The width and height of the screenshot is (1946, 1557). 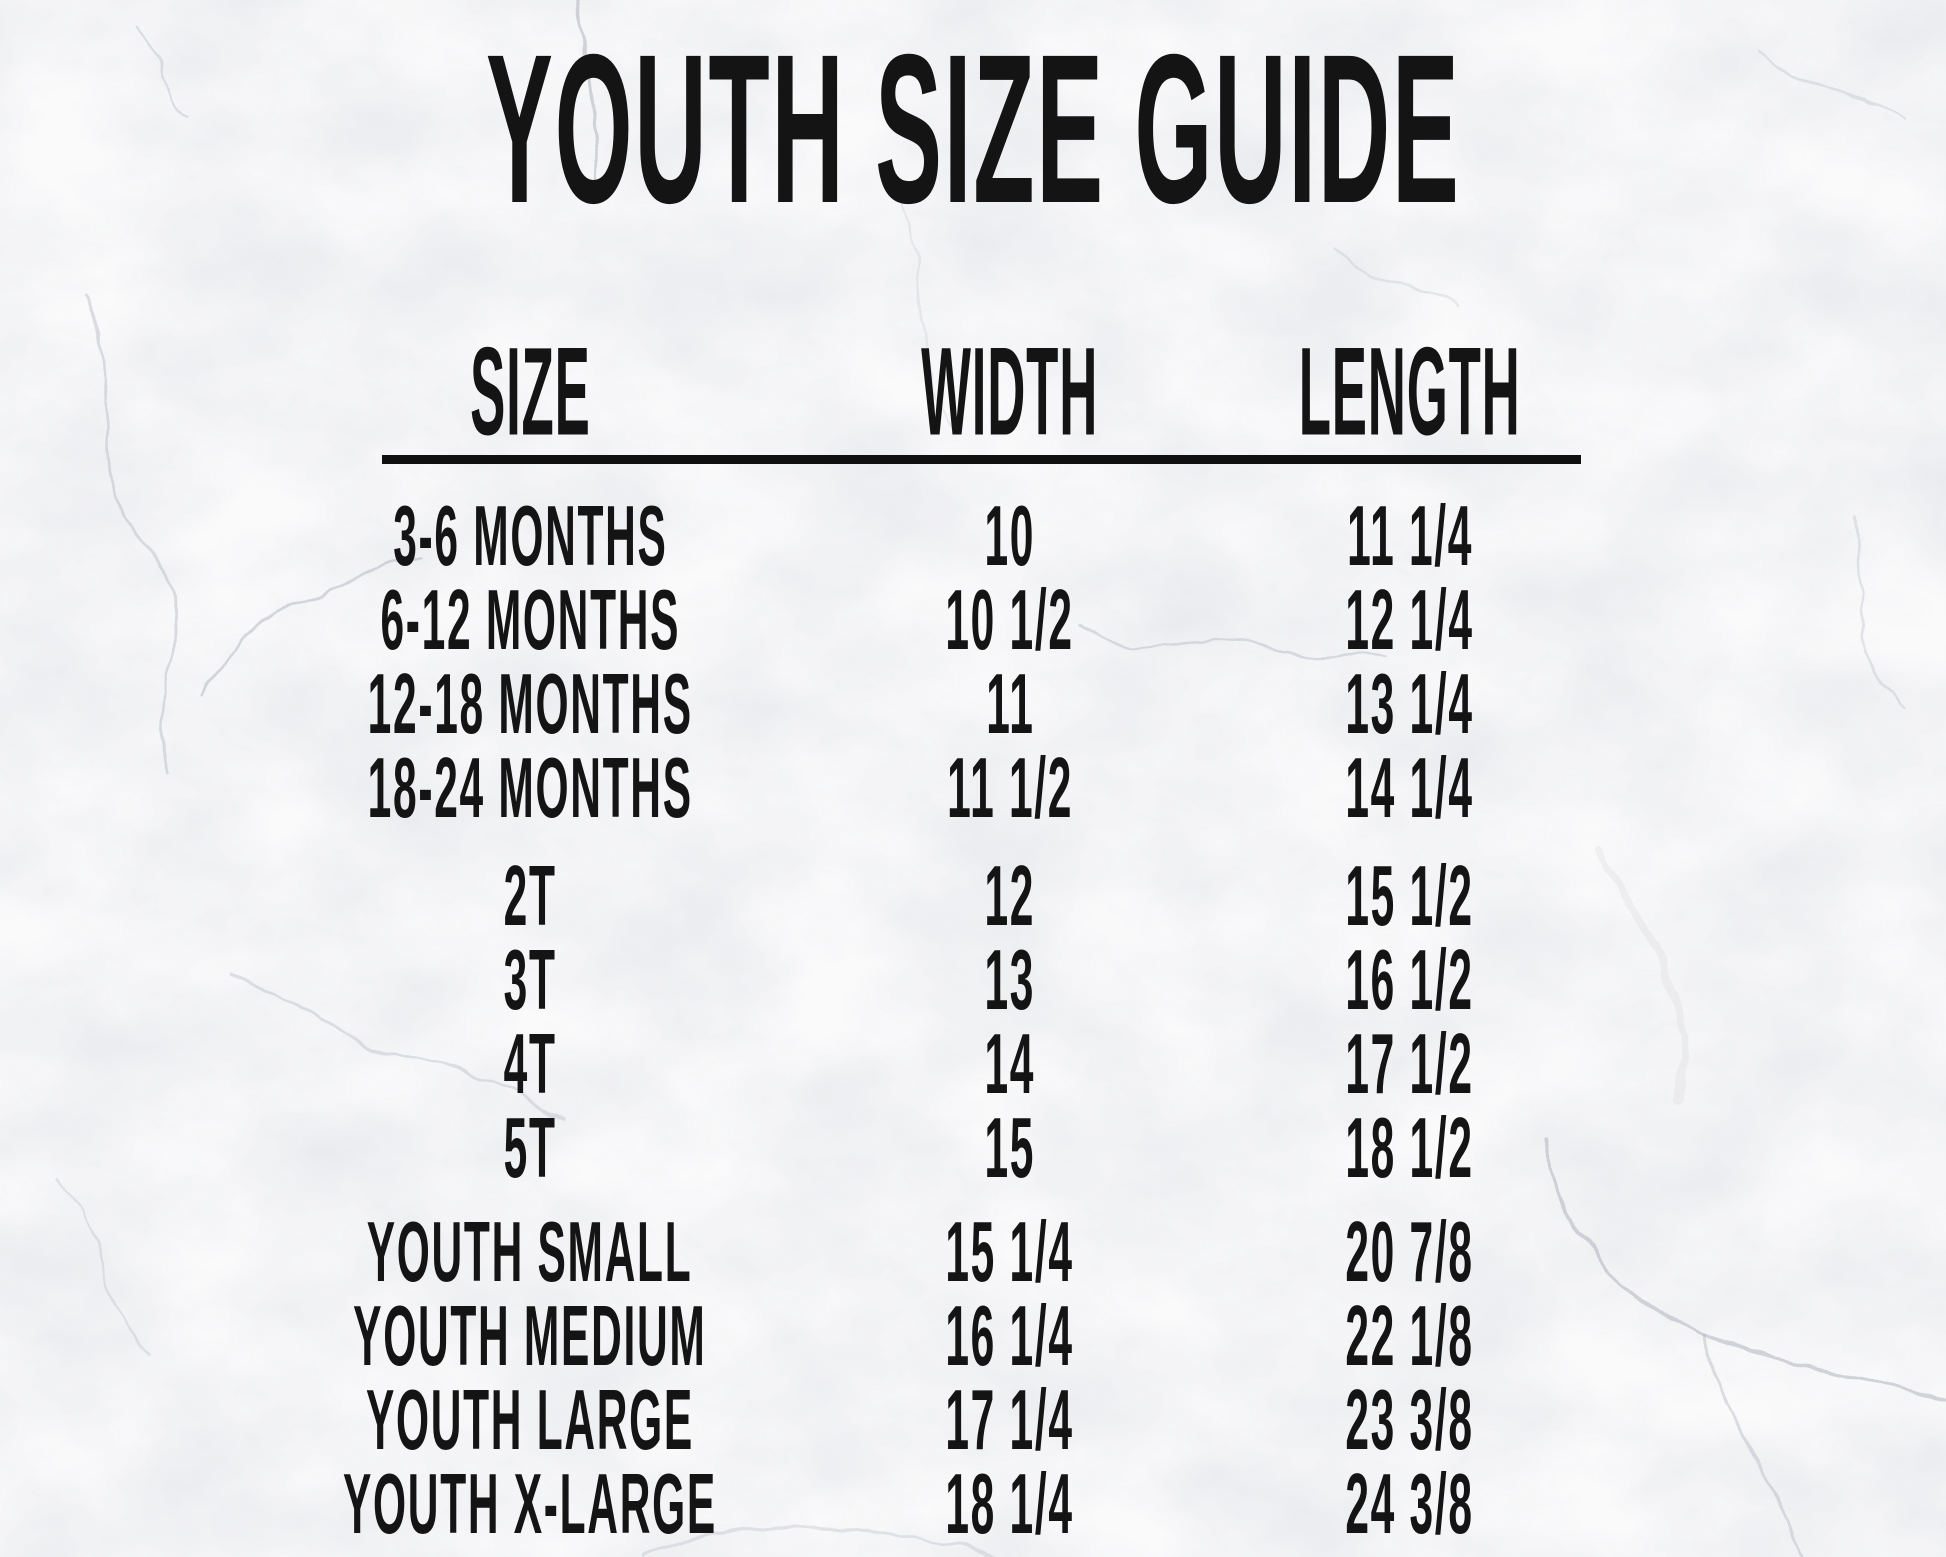 What do you see at coordinates (1410, 980) in the screenshot?
I see `length-cell: 16 1/2` at bounding box center [1410, 980].